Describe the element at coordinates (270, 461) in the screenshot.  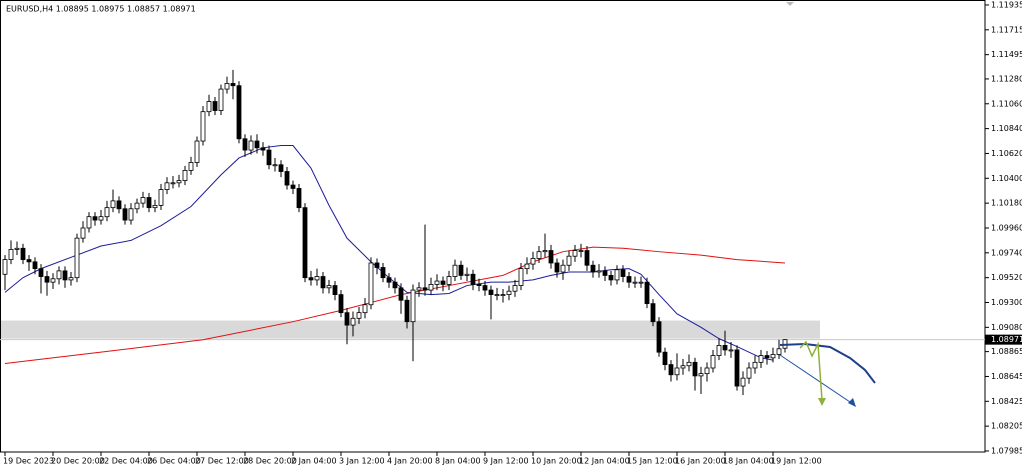
I see `x-tick-label: 28 Dec 20:00` at that location.